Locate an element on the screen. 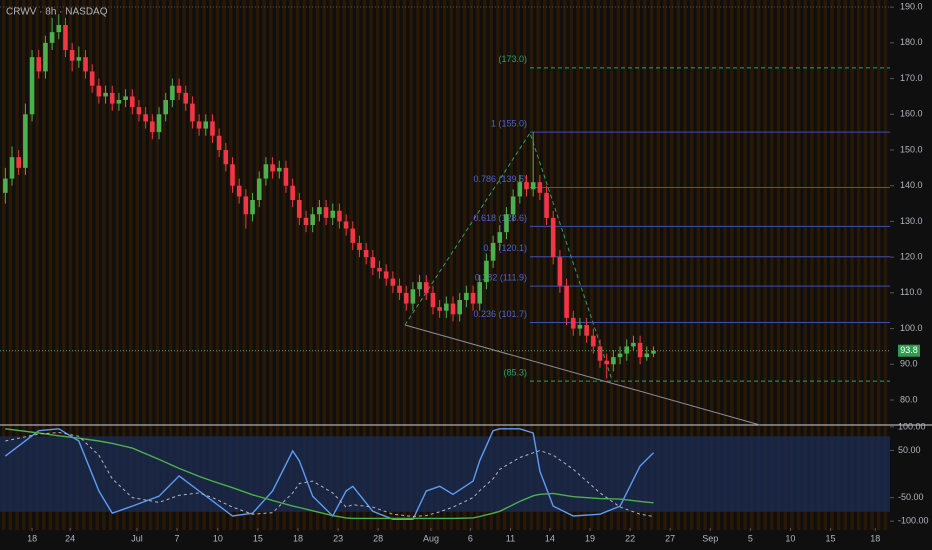  x-tick-label: 5 is located at coordinates (750, 538).